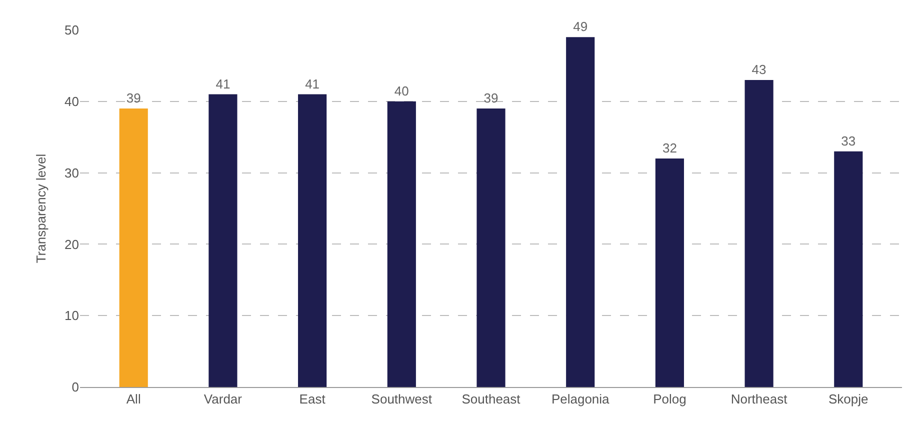  Describe the element at coordinates (312, 399) in the screenshot. I see `x-tick-label: East` at that location.